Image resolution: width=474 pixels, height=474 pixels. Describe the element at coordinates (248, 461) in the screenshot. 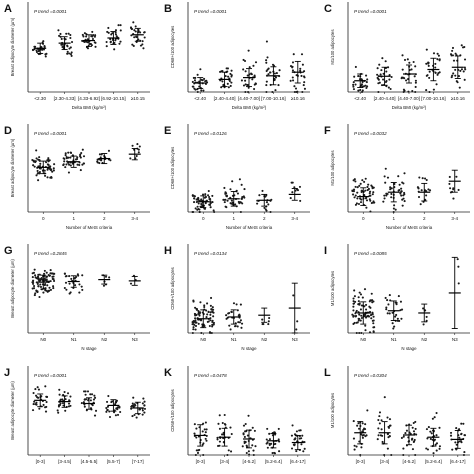

I see `x-tick-label: [4-5.2]` at that location.